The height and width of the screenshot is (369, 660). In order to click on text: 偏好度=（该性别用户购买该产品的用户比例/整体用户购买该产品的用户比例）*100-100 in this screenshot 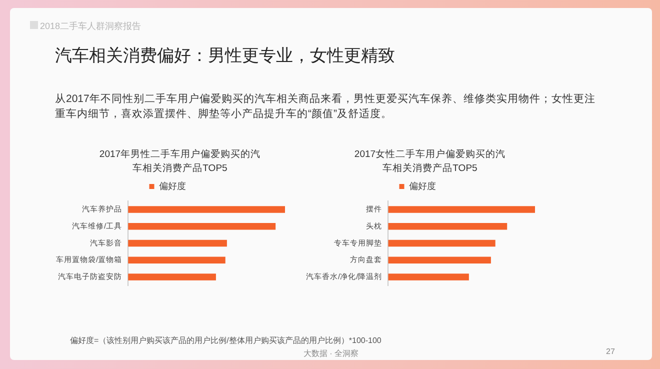, I will do `click(226, 340)`.